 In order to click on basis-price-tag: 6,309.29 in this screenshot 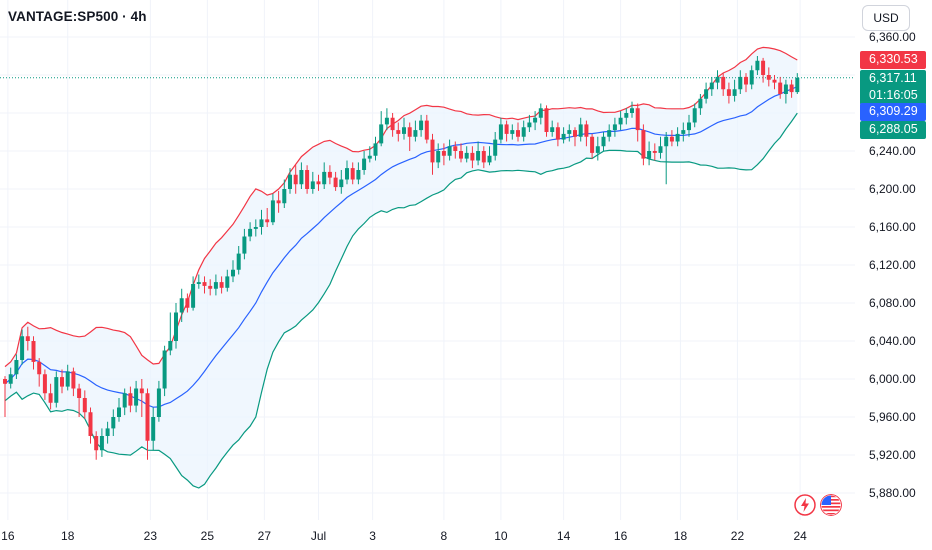, I will do `click(893, 112)`.